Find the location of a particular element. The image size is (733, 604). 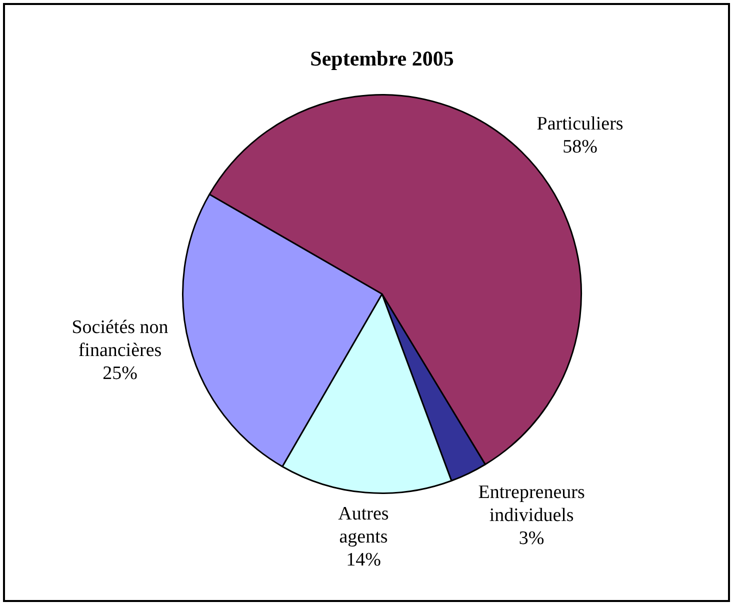

data-label: 58% is located at coordinates (580, 147).